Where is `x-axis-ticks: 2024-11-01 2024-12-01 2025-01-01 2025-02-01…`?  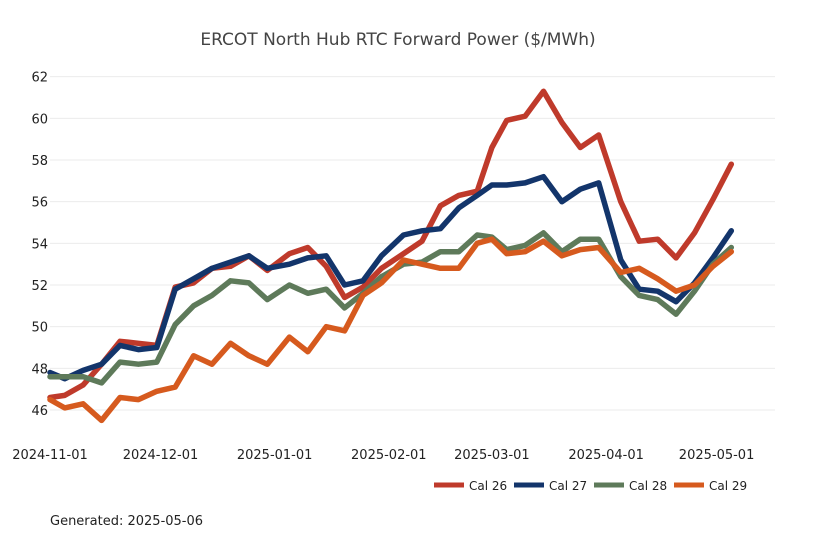
x-axis-ticks: 2024-11-01 2024-12-01 2025-01-01 2025-02-01… is located at coordinates (383, 455).